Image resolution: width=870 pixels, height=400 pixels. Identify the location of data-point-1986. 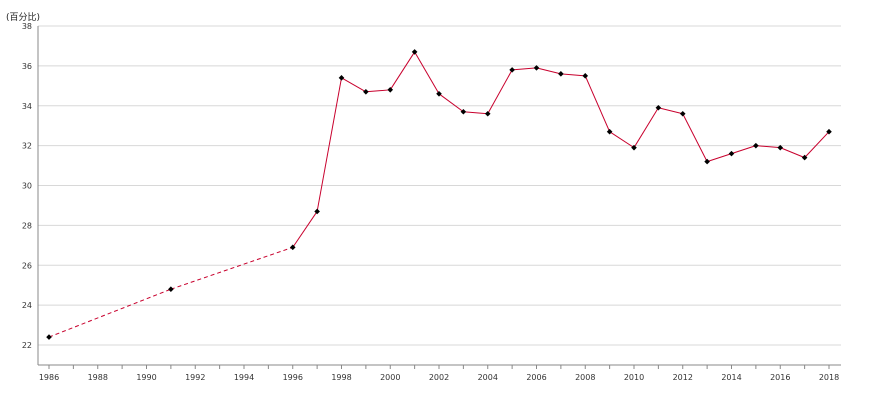
(49, 337).